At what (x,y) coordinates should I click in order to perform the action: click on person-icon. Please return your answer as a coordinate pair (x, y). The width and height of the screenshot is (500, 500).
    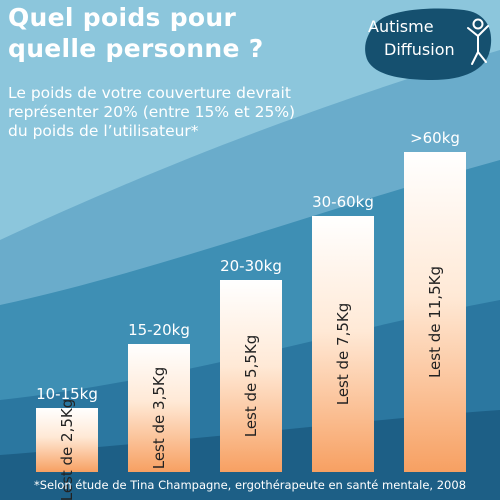
    Looking at the image, I should click on (478, 41).